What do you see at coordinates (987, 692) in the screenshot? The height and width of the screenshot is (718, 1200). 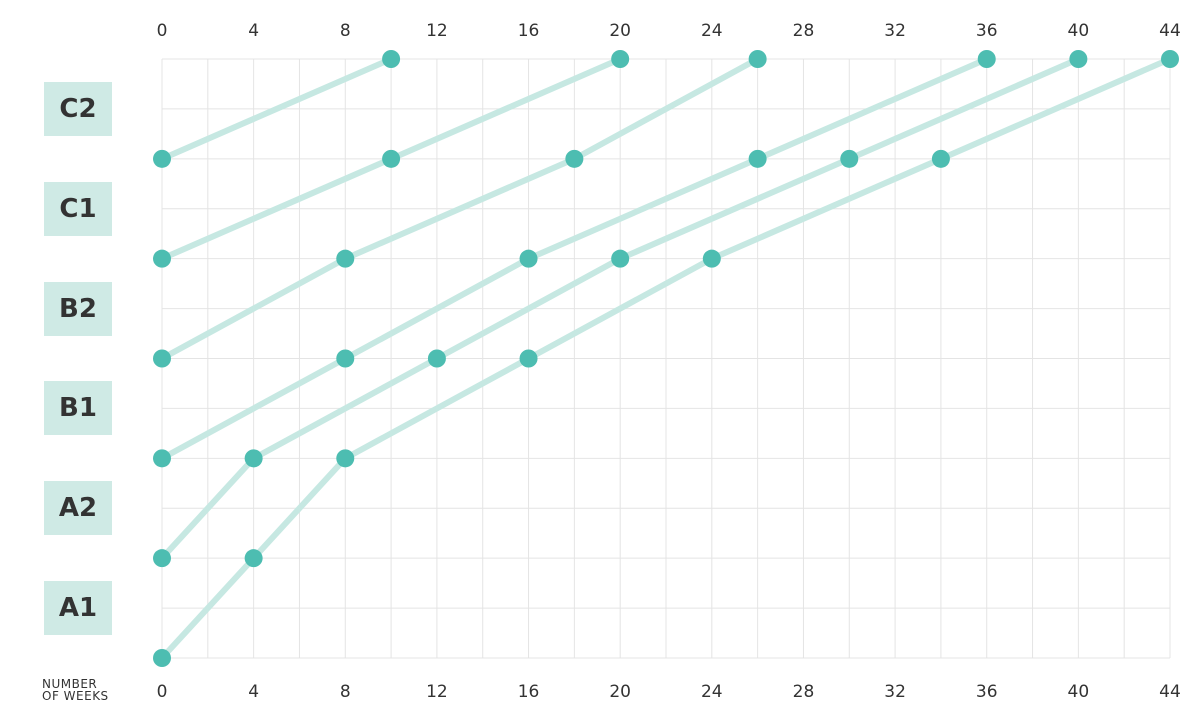 I see `x-tick-label-bottom: 36` at bounding box center [987, 692].